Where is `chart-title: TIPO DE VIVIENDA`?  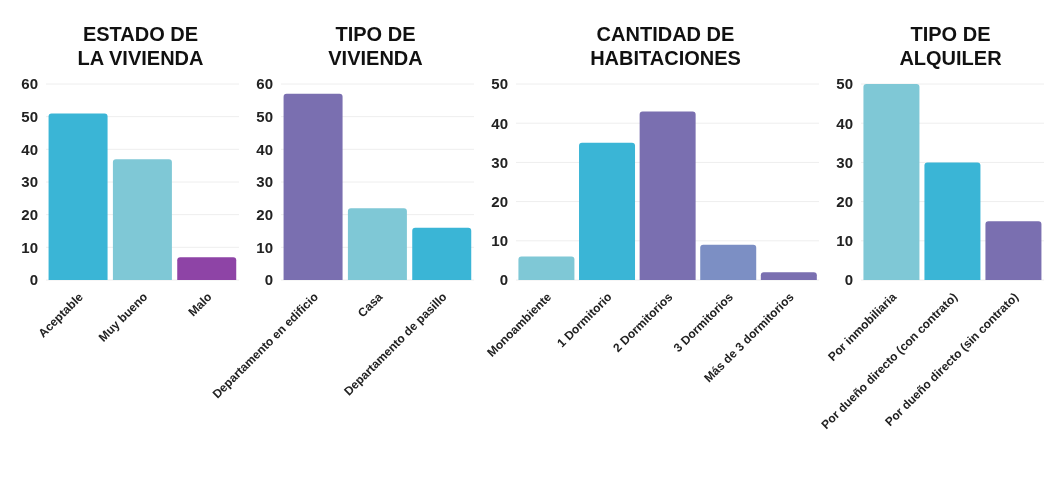 chart-title: TIPO DE VIVIENDA is located at coordinates (375, 46).